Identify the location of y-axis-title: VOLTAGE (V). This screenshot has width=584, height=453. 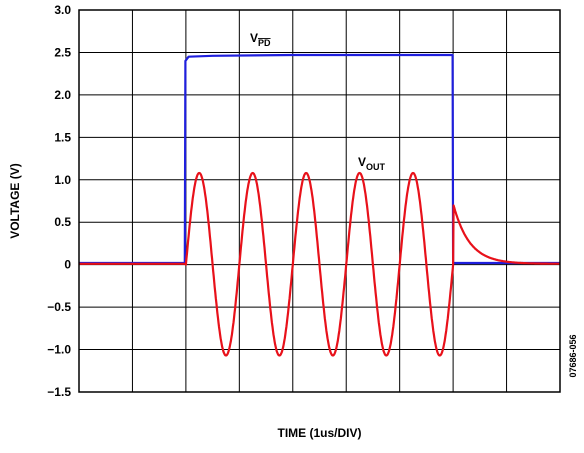
(15, 201).